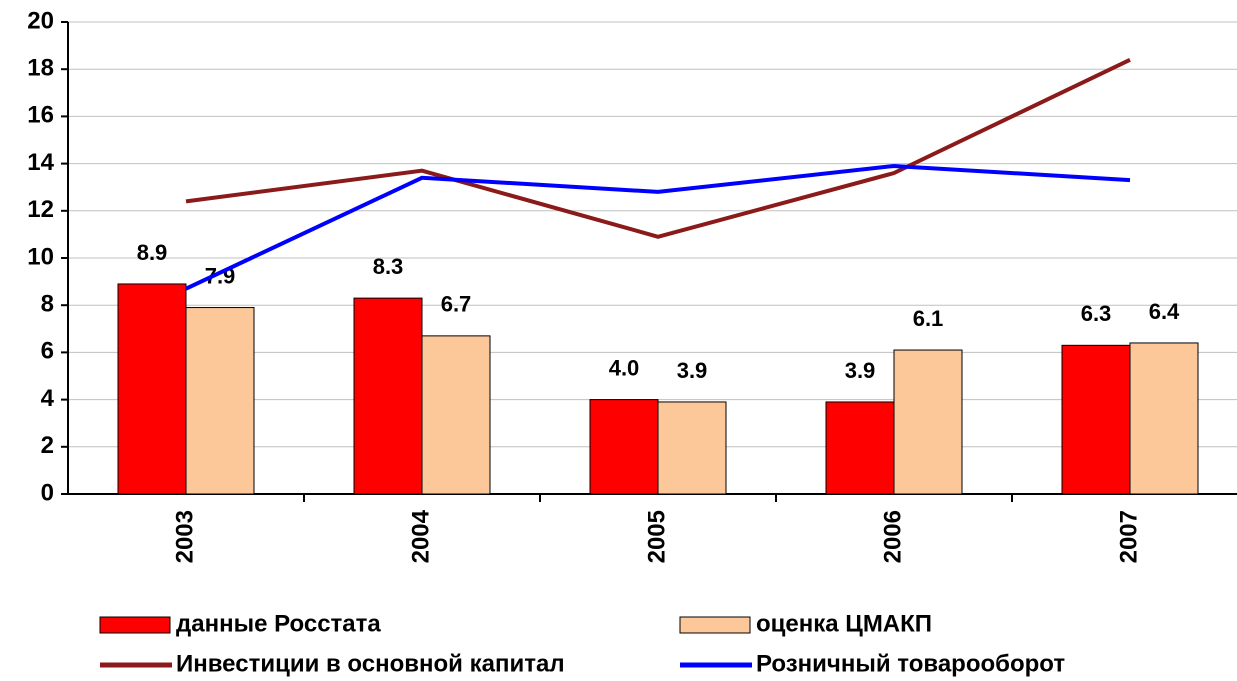  Describe the element at coordinates (40, 162) in the screenshot. I see `y-tick-label: 14` at that location.